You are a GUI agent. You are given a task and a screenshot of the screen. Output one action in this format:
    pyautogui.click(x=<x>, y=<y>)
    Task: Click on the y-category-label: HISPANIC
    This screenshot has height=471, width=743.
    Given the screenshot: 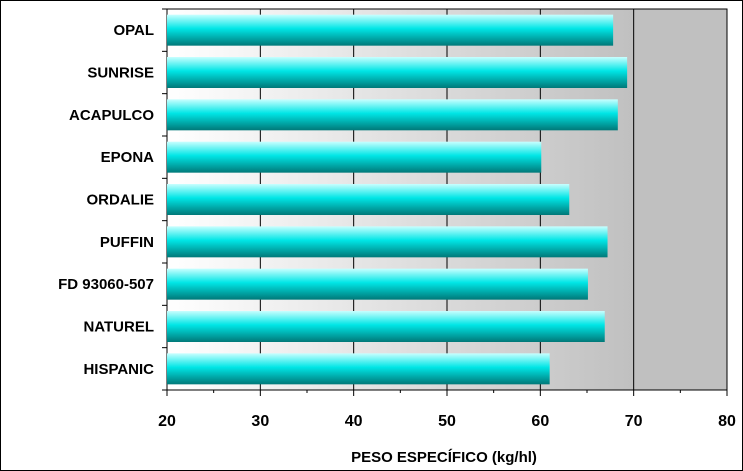 What is the action you would take?
    pyautogui.click(x=118, y=369)
    